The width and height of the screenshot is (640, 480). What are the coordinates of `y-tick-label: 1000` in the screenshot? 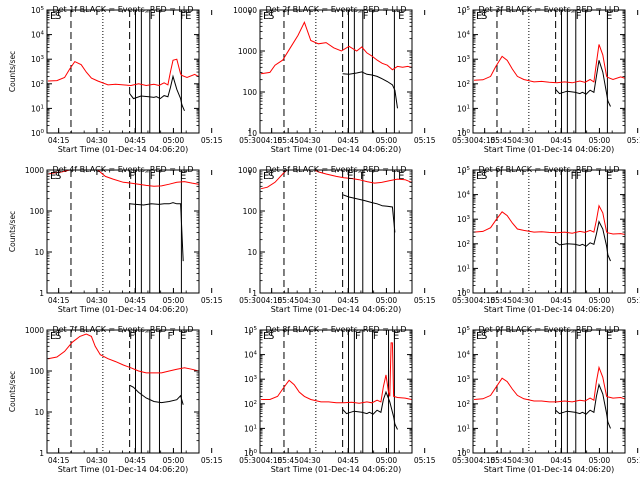 It's located at (247, 51).